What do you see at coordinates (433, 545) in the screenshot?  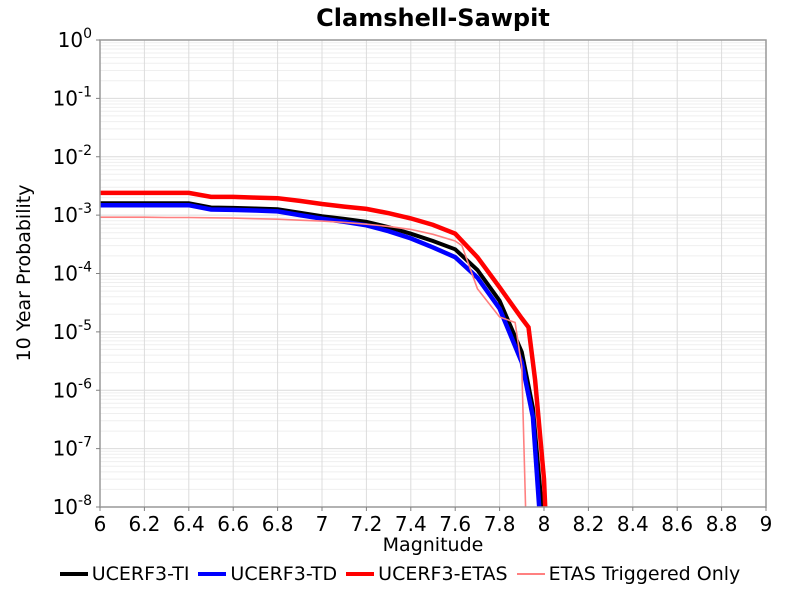 I see `x-axis-title: Magnitude` at bounding box center [433, 545].